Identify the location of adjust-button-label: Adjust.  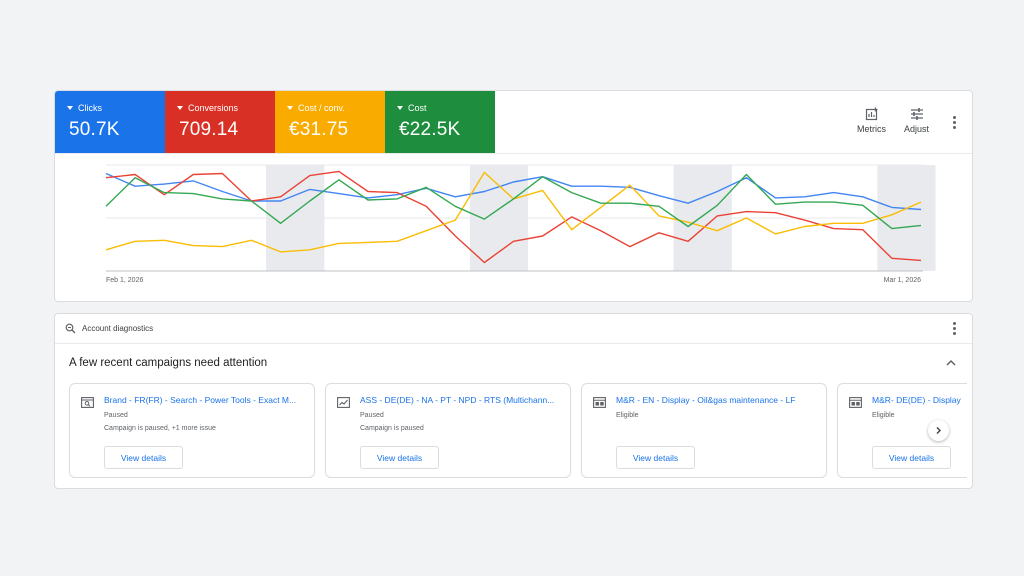
(917, 129).